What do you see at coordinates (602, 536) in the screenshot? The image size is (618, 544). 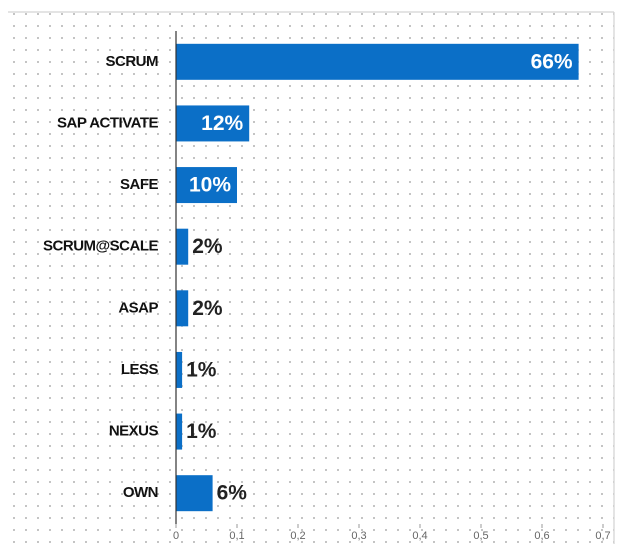 I see `x-tick-label: 0,7` at bounding box center [602, 536].